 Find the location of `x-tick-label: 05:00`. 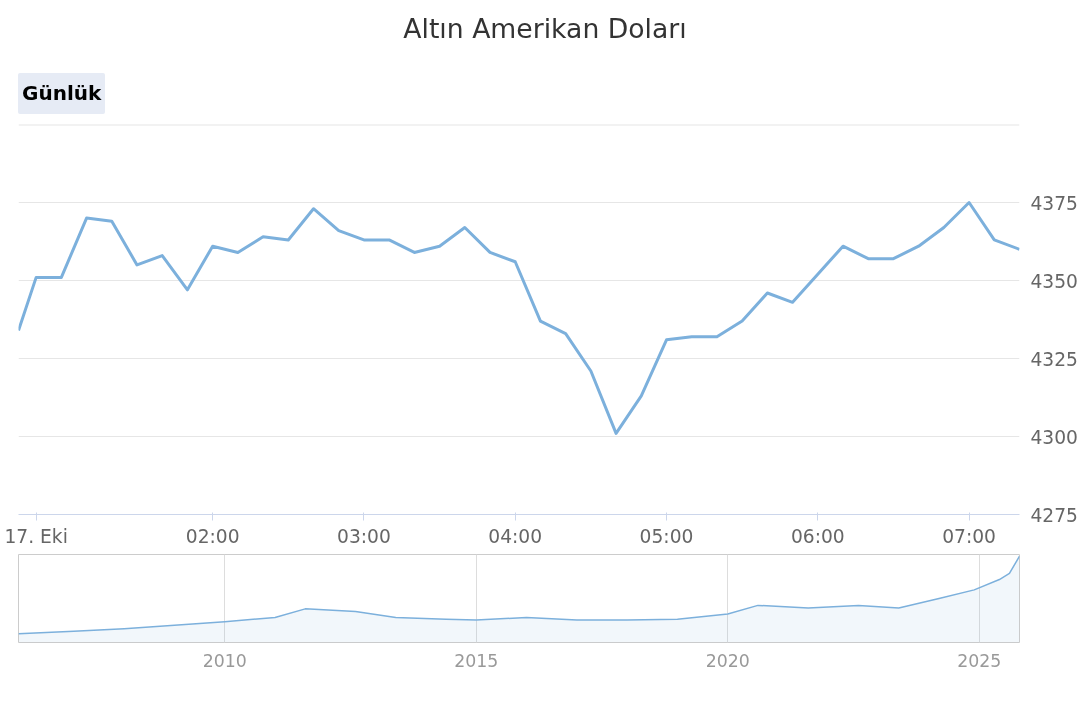

x-tick-label: 05:00 is located at coordinates (666, 536).